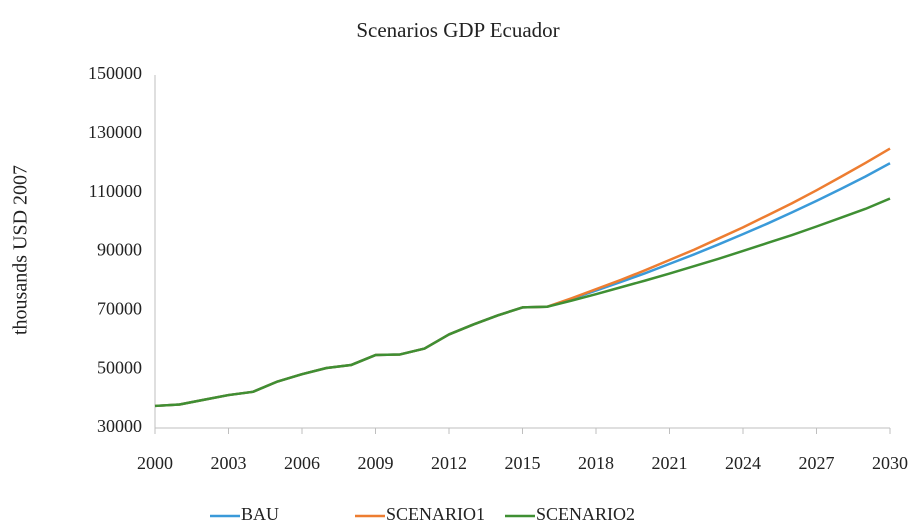 The image size is (917, 531). I want to click on x-tick-label: 2006, so click(302, 463).